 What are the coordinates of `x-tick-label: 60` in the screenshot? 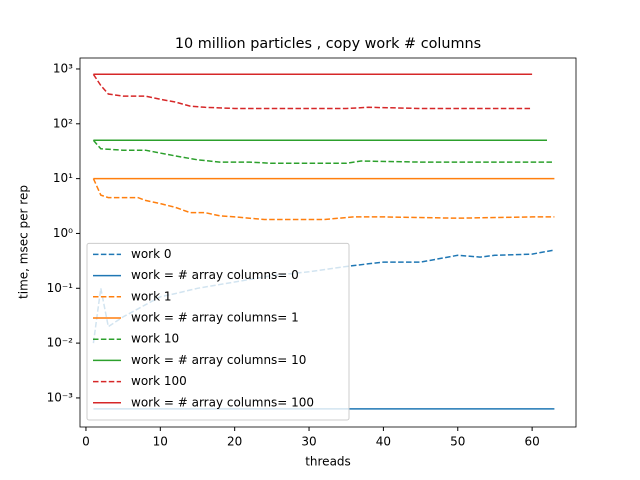 It's located at (531, 442).